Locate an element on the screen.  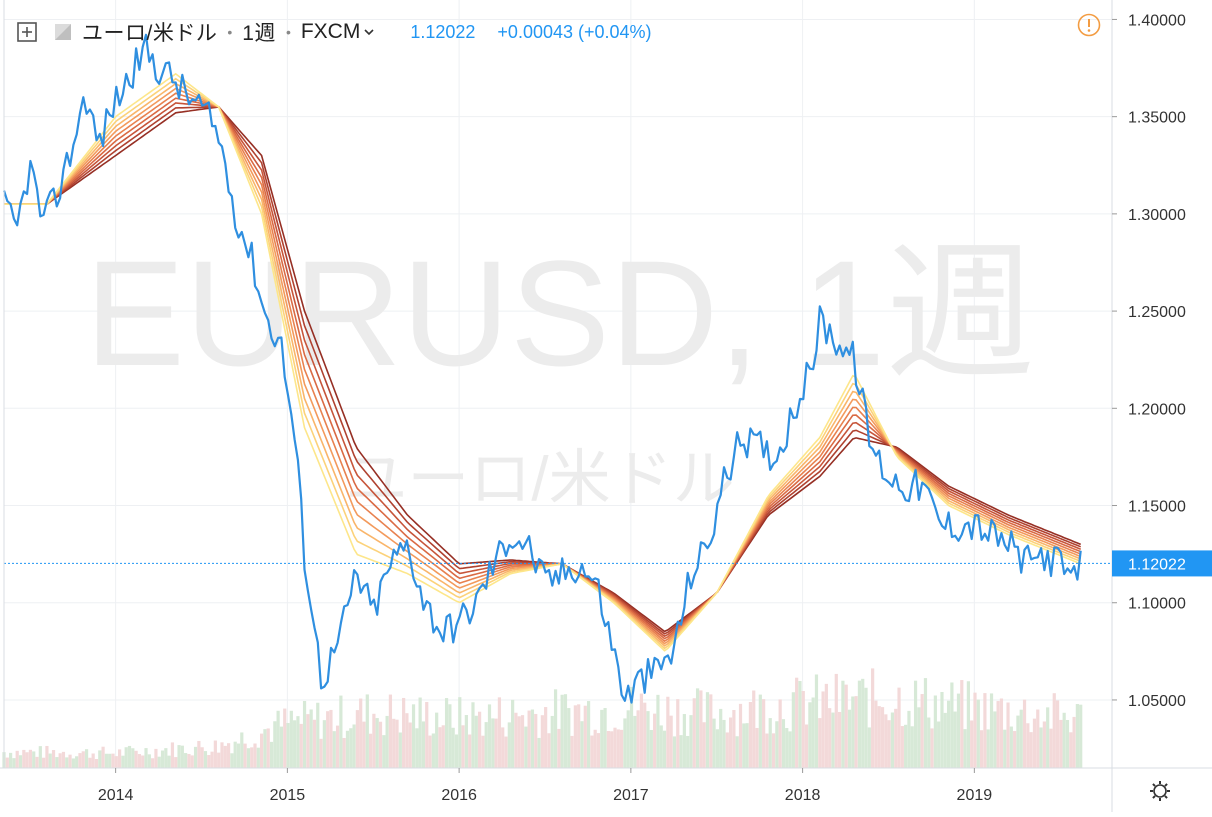
y-tick-label: 1.40000 is located at coordinates (1157, 20).